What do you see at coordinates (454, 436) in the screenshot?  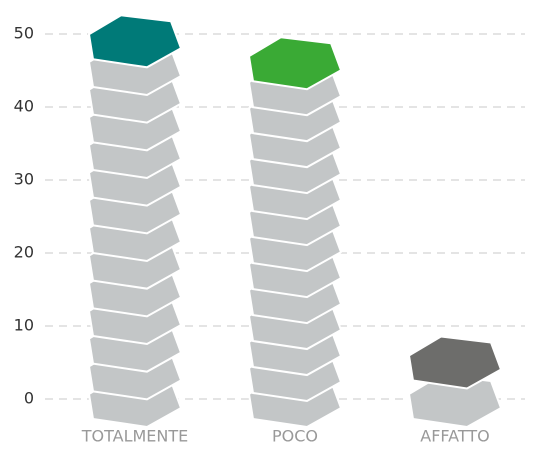 I see `x-tick-label: AFFATTO` at bounding box center [454, 436].